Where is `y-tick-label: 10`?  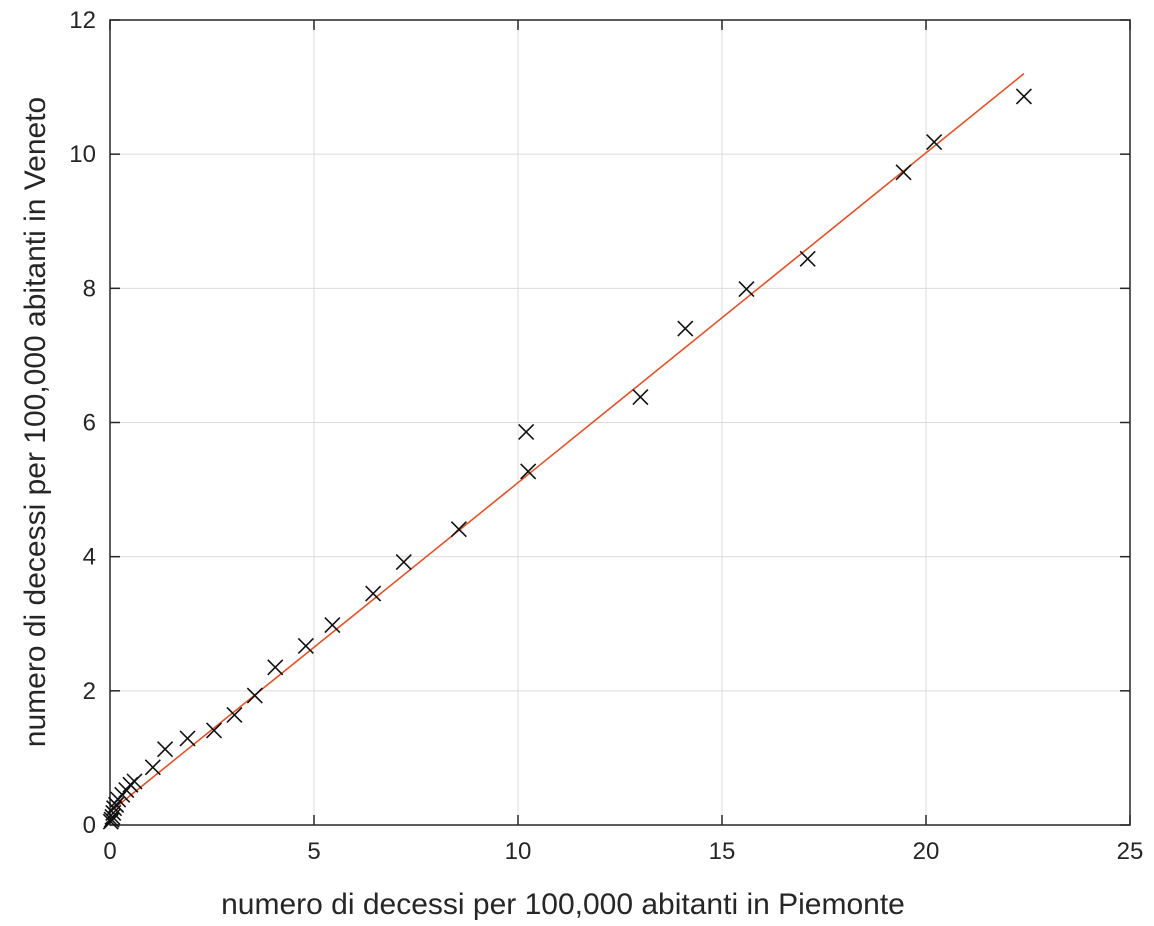
y-tick-label: 10 is located at coordinates (82, 154).